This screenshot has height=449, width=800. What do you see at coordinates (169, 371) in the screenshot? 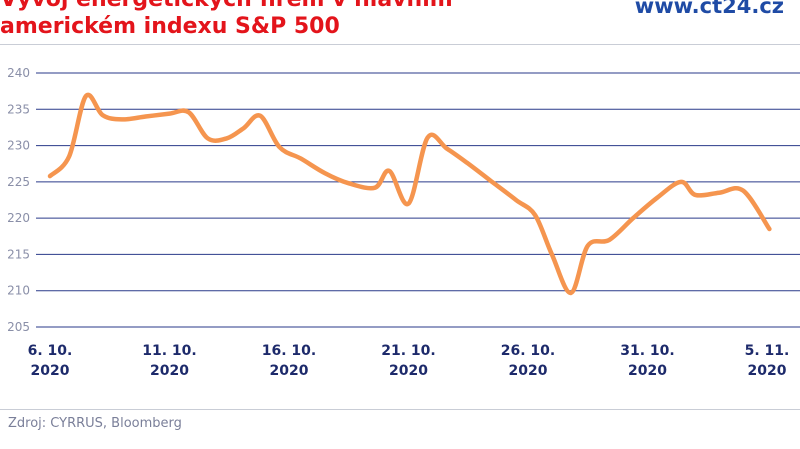
I see `x-tick-label-1-year: 2020` at bounding box center [169, 371].